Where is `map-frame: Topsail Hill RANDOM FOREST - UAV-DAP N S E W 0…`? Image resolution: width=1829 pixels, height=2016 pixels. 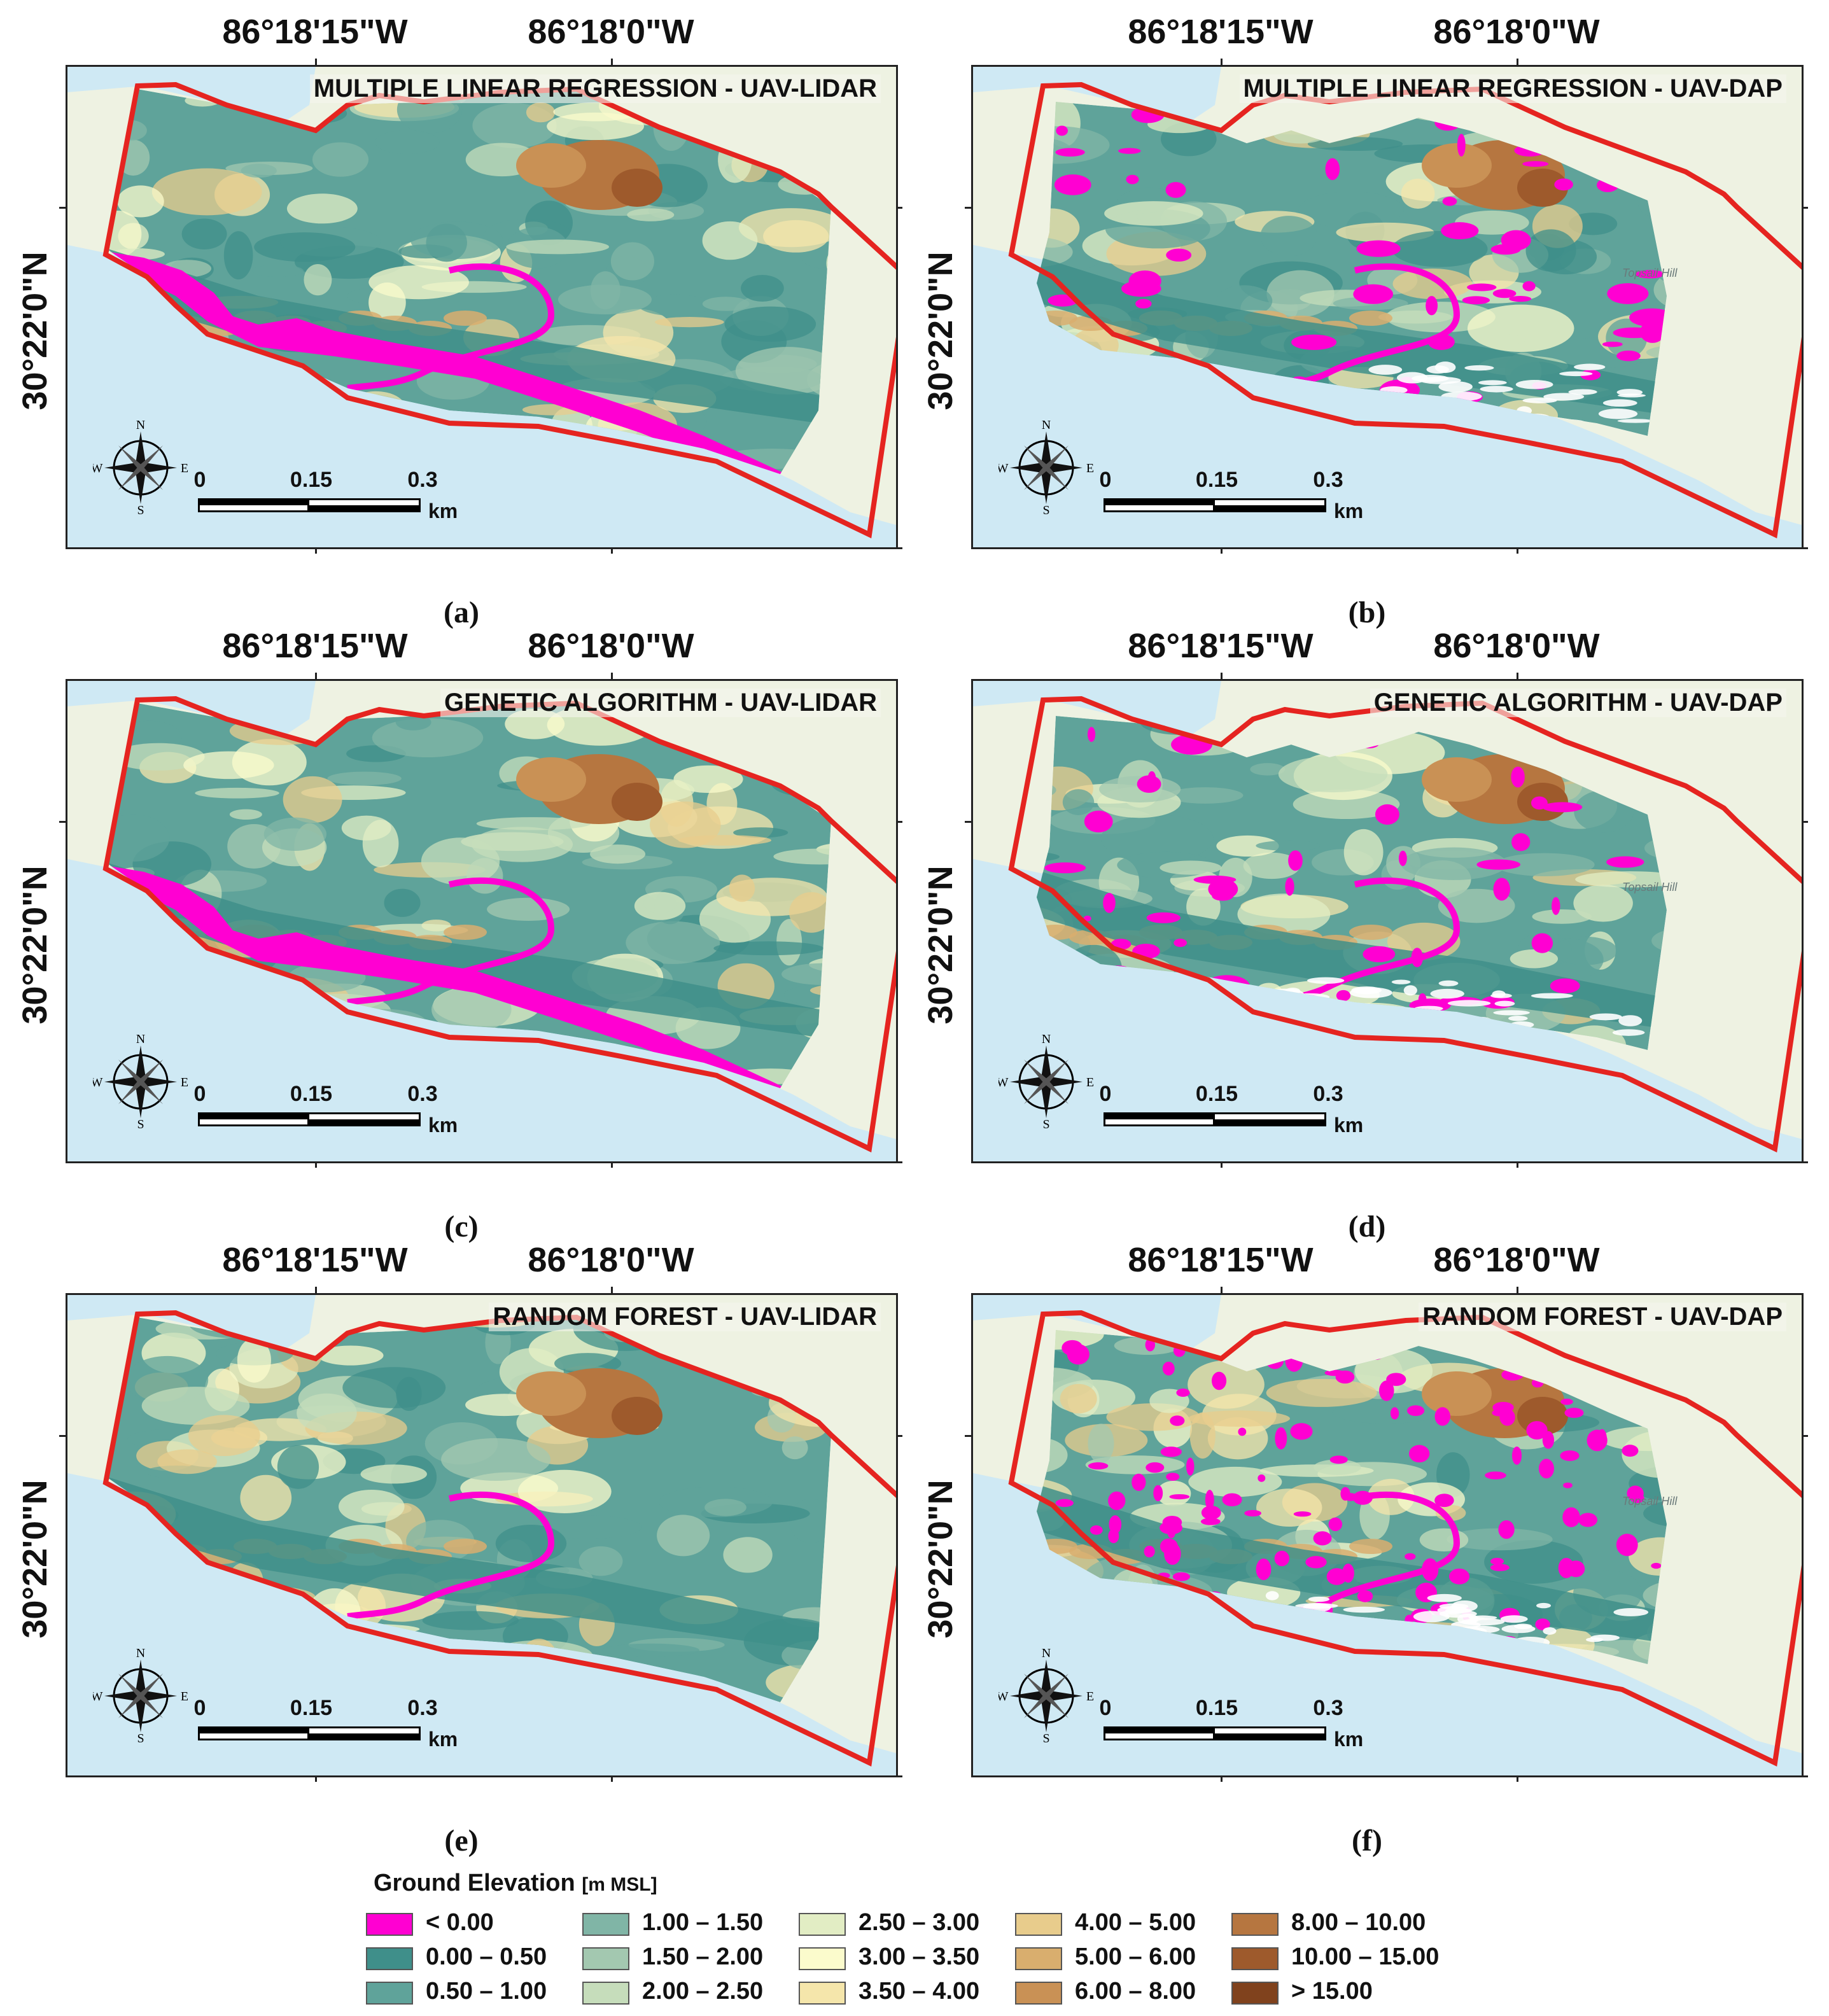
map-frame: Topsail Hill RANDOM FOREST - UAV-DAP N S E W 0… is located at coordinates (1387, 1535).